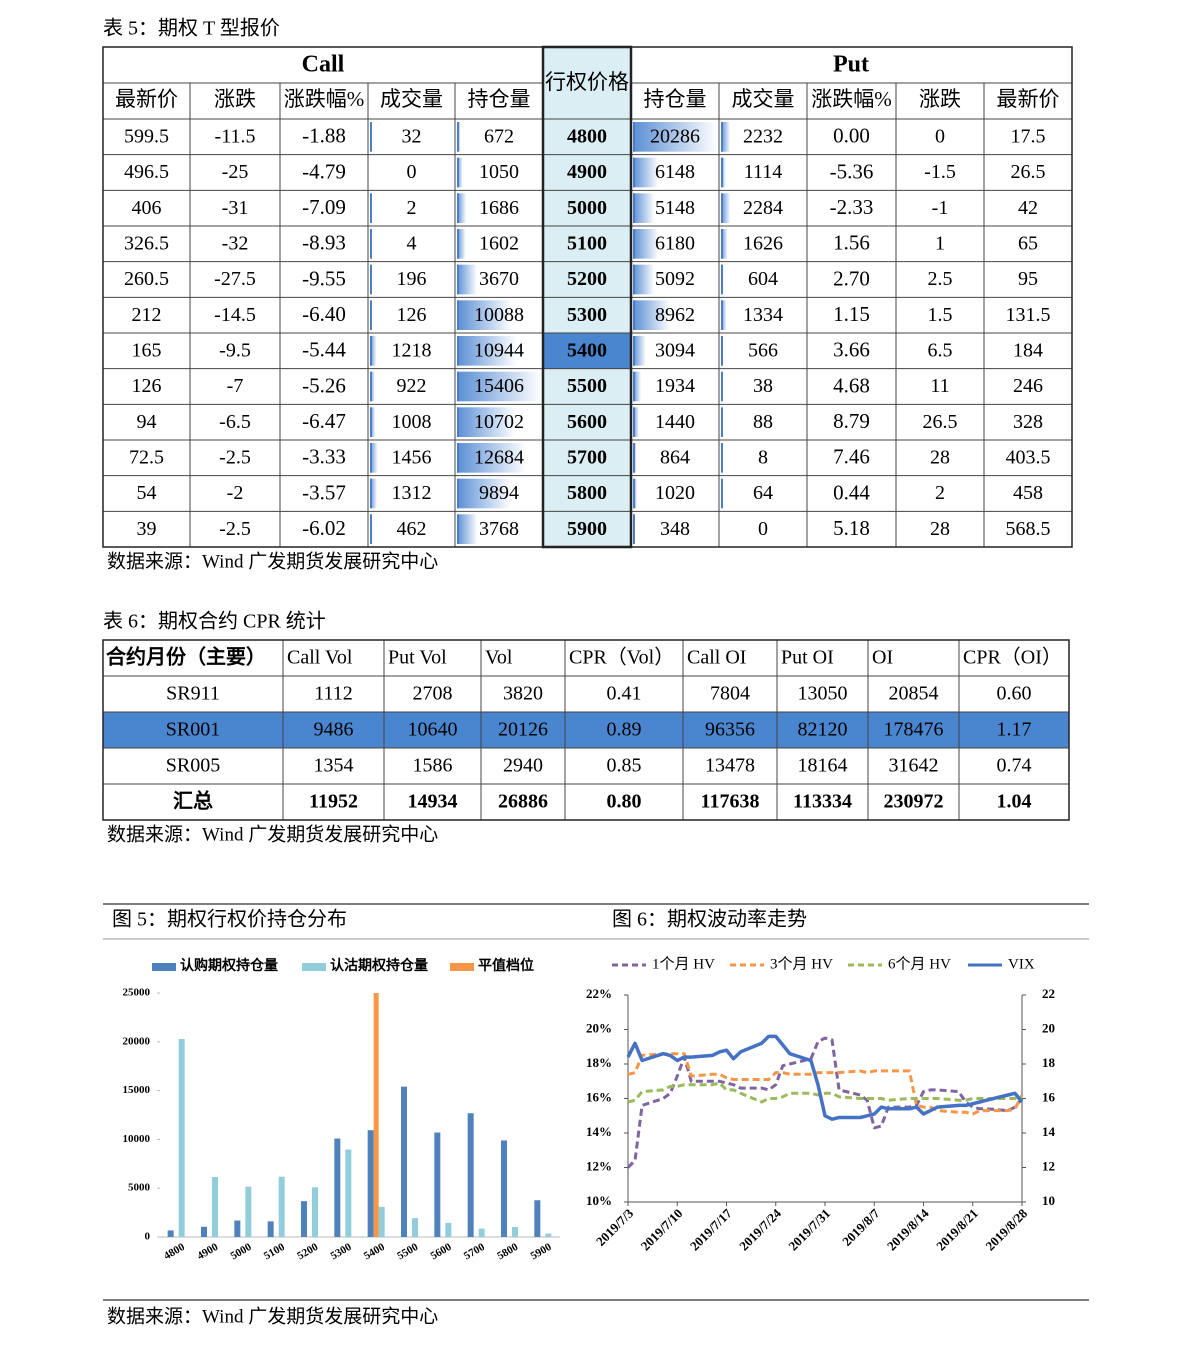  Describe the element at coordinates (229, 965) in the screenshot. I see `legend-label: 认购期权持仓量` at that location.